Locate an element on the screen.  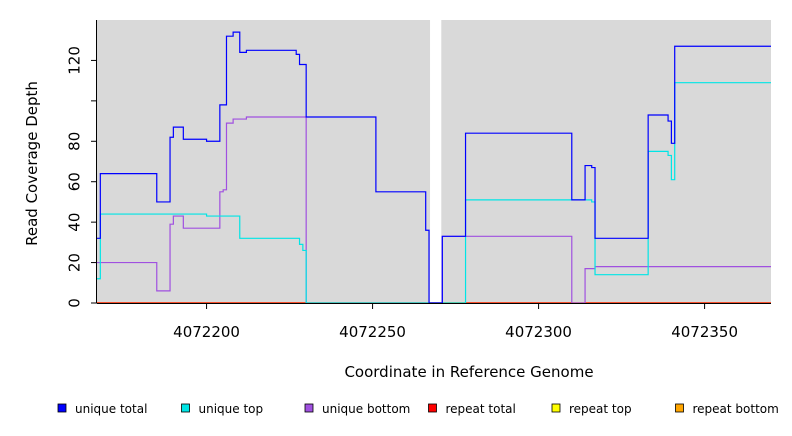
legend-label: repeat bottom is located at coordinates (736, 409).